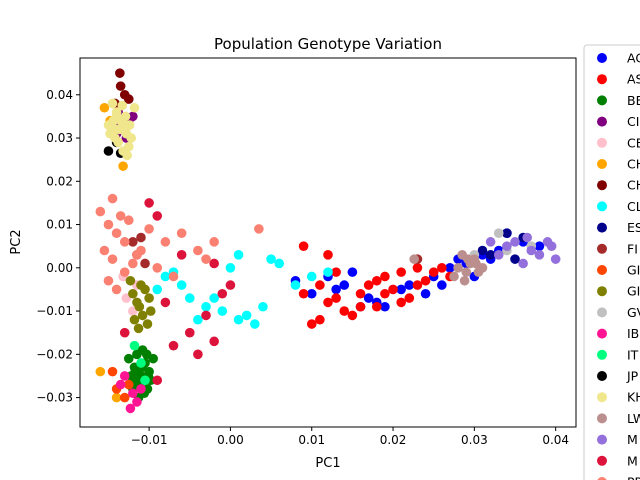 This screenshot has width=640, height=480. Describe the element at coordinates (327, 463) in the screenshot. I see `x-axis-label: PC1` at that location.